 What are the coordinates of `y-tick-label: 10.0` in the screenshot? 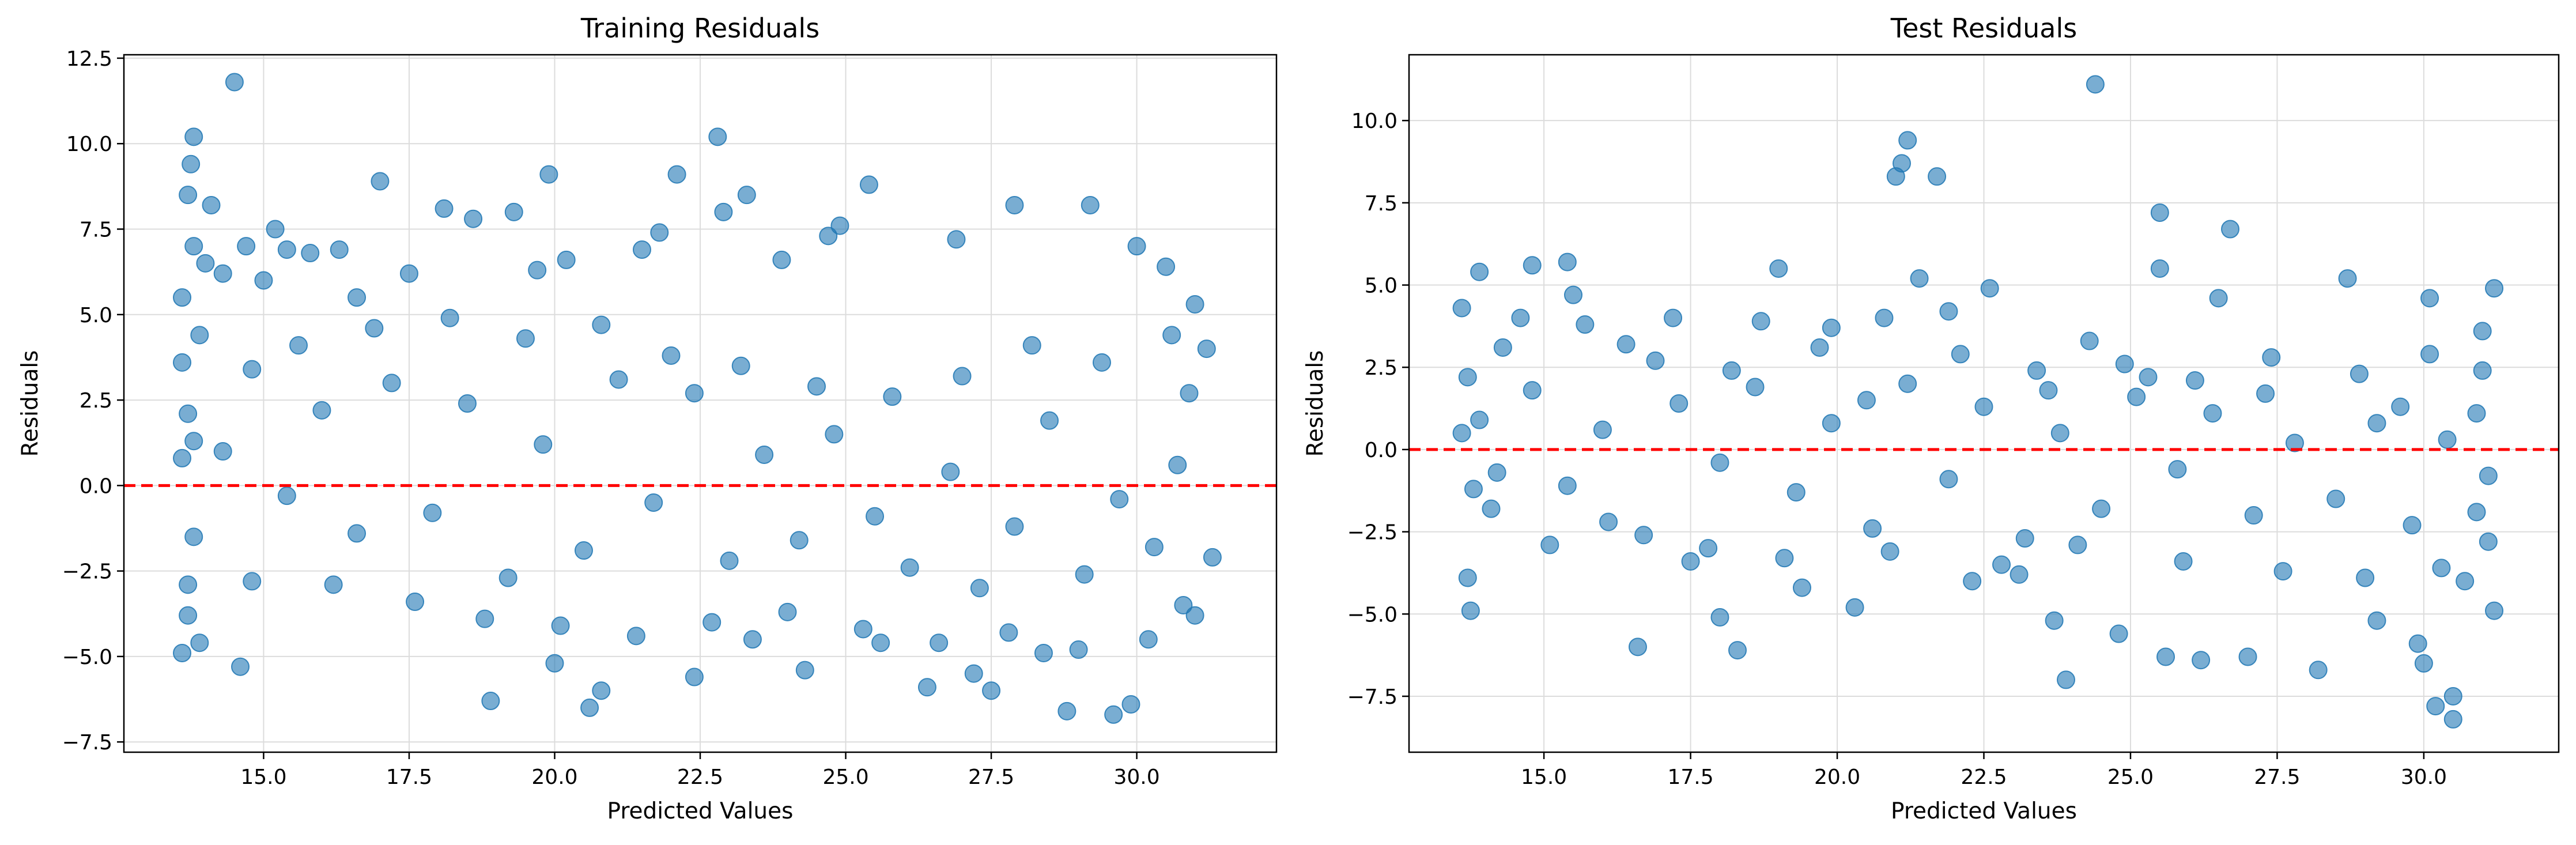 It's located at (1374, 121).